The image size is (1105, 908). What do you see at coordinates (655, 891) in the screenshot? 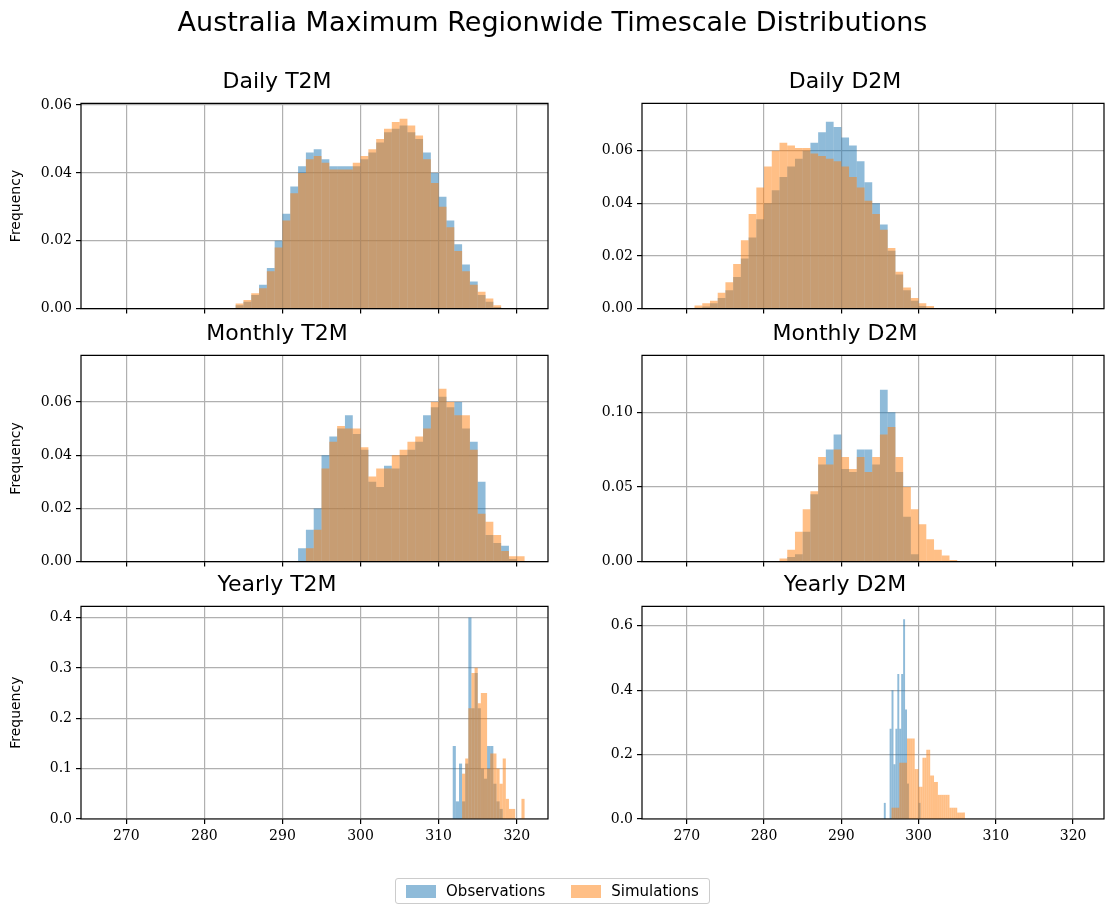
I see `legend-label: Simulations` at bounding box center [655, 891].